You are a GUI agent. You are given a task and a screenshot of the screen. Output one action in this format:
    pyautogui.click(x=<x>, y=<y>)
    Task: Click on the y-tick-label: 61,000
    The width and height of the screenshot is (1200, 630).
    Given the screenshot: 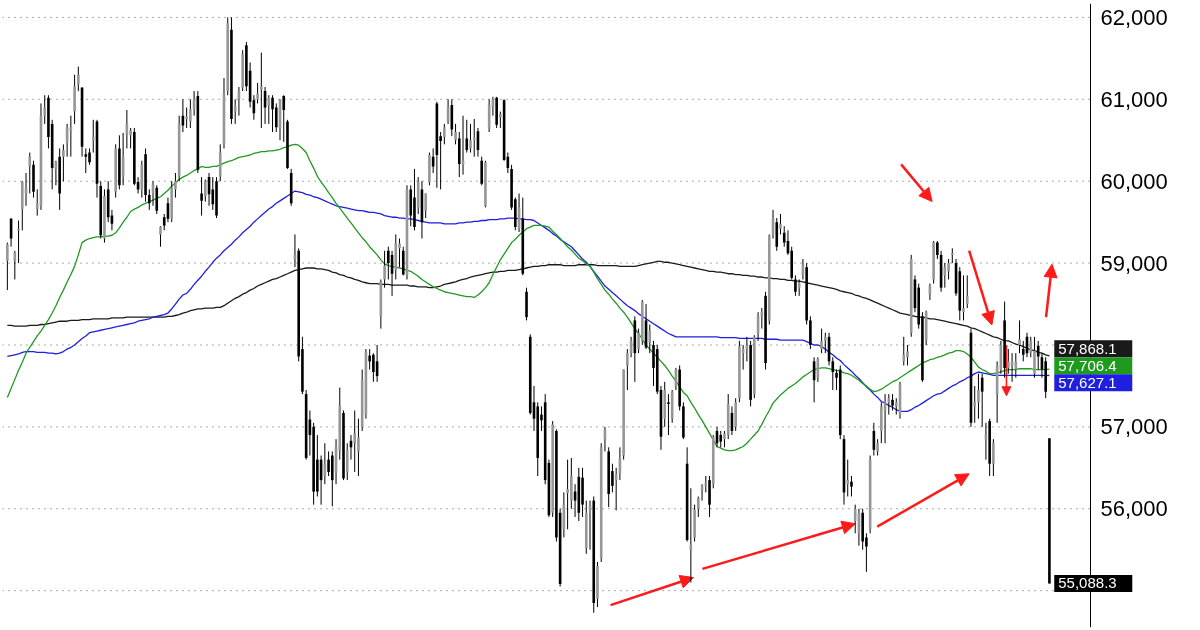 What is the action you would take?
    pyautogui.click(x=1134, y=99)
    